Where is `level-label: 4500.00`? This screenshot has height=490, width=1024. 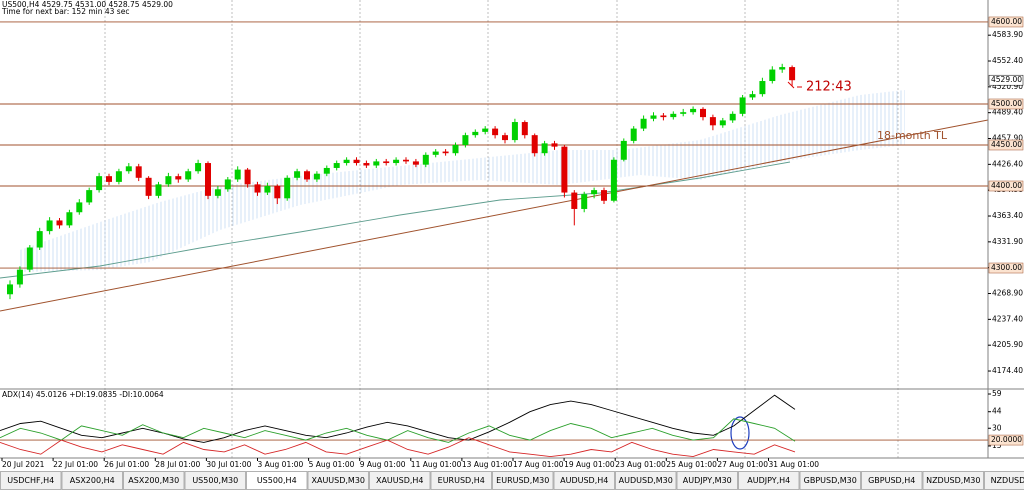 level-label: 4500.00 is located at coordinates (1006, 103).